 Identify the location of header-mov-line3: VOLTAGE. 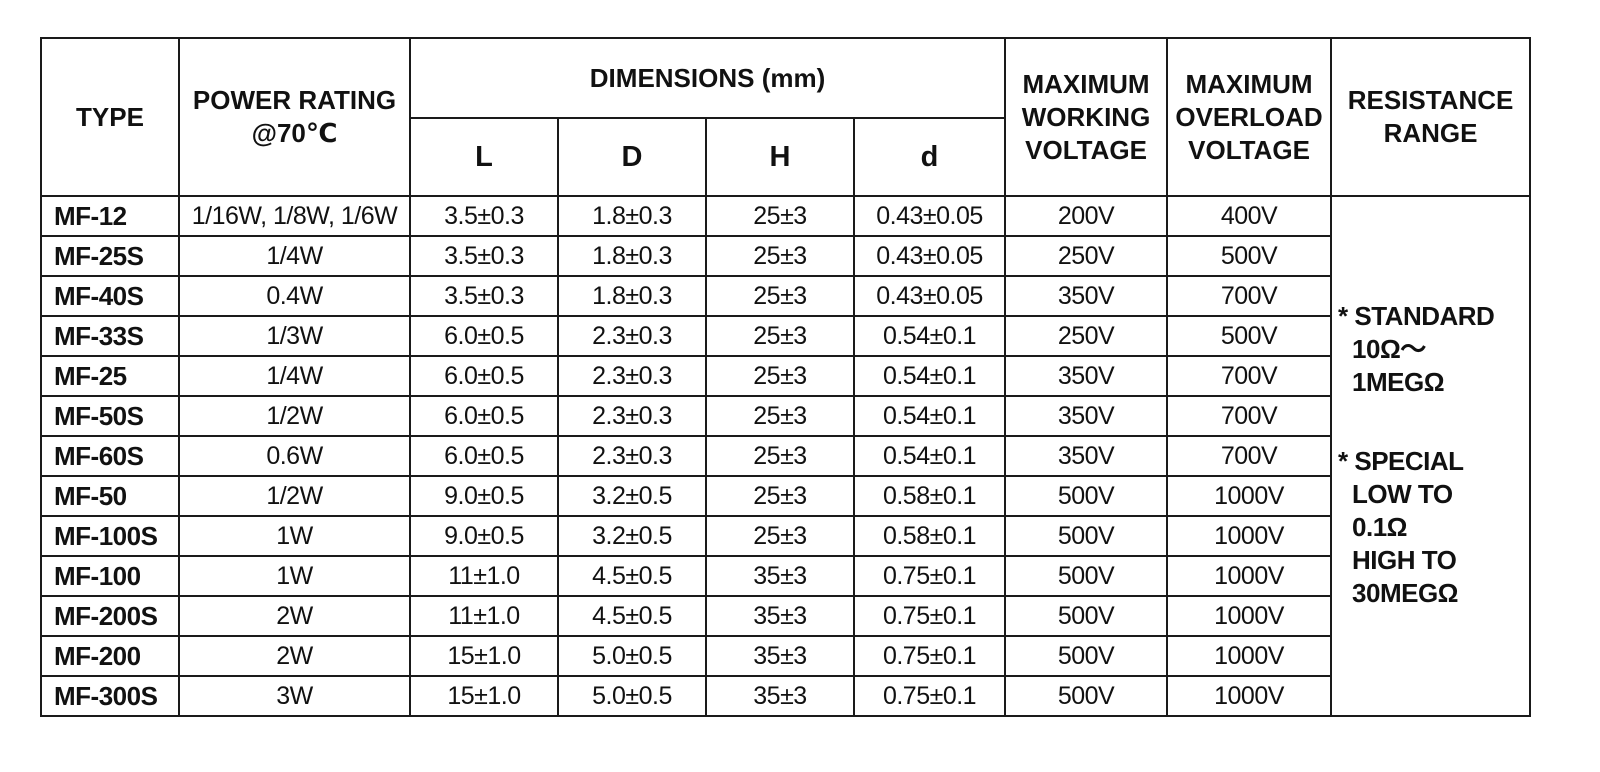
(1249, 149).